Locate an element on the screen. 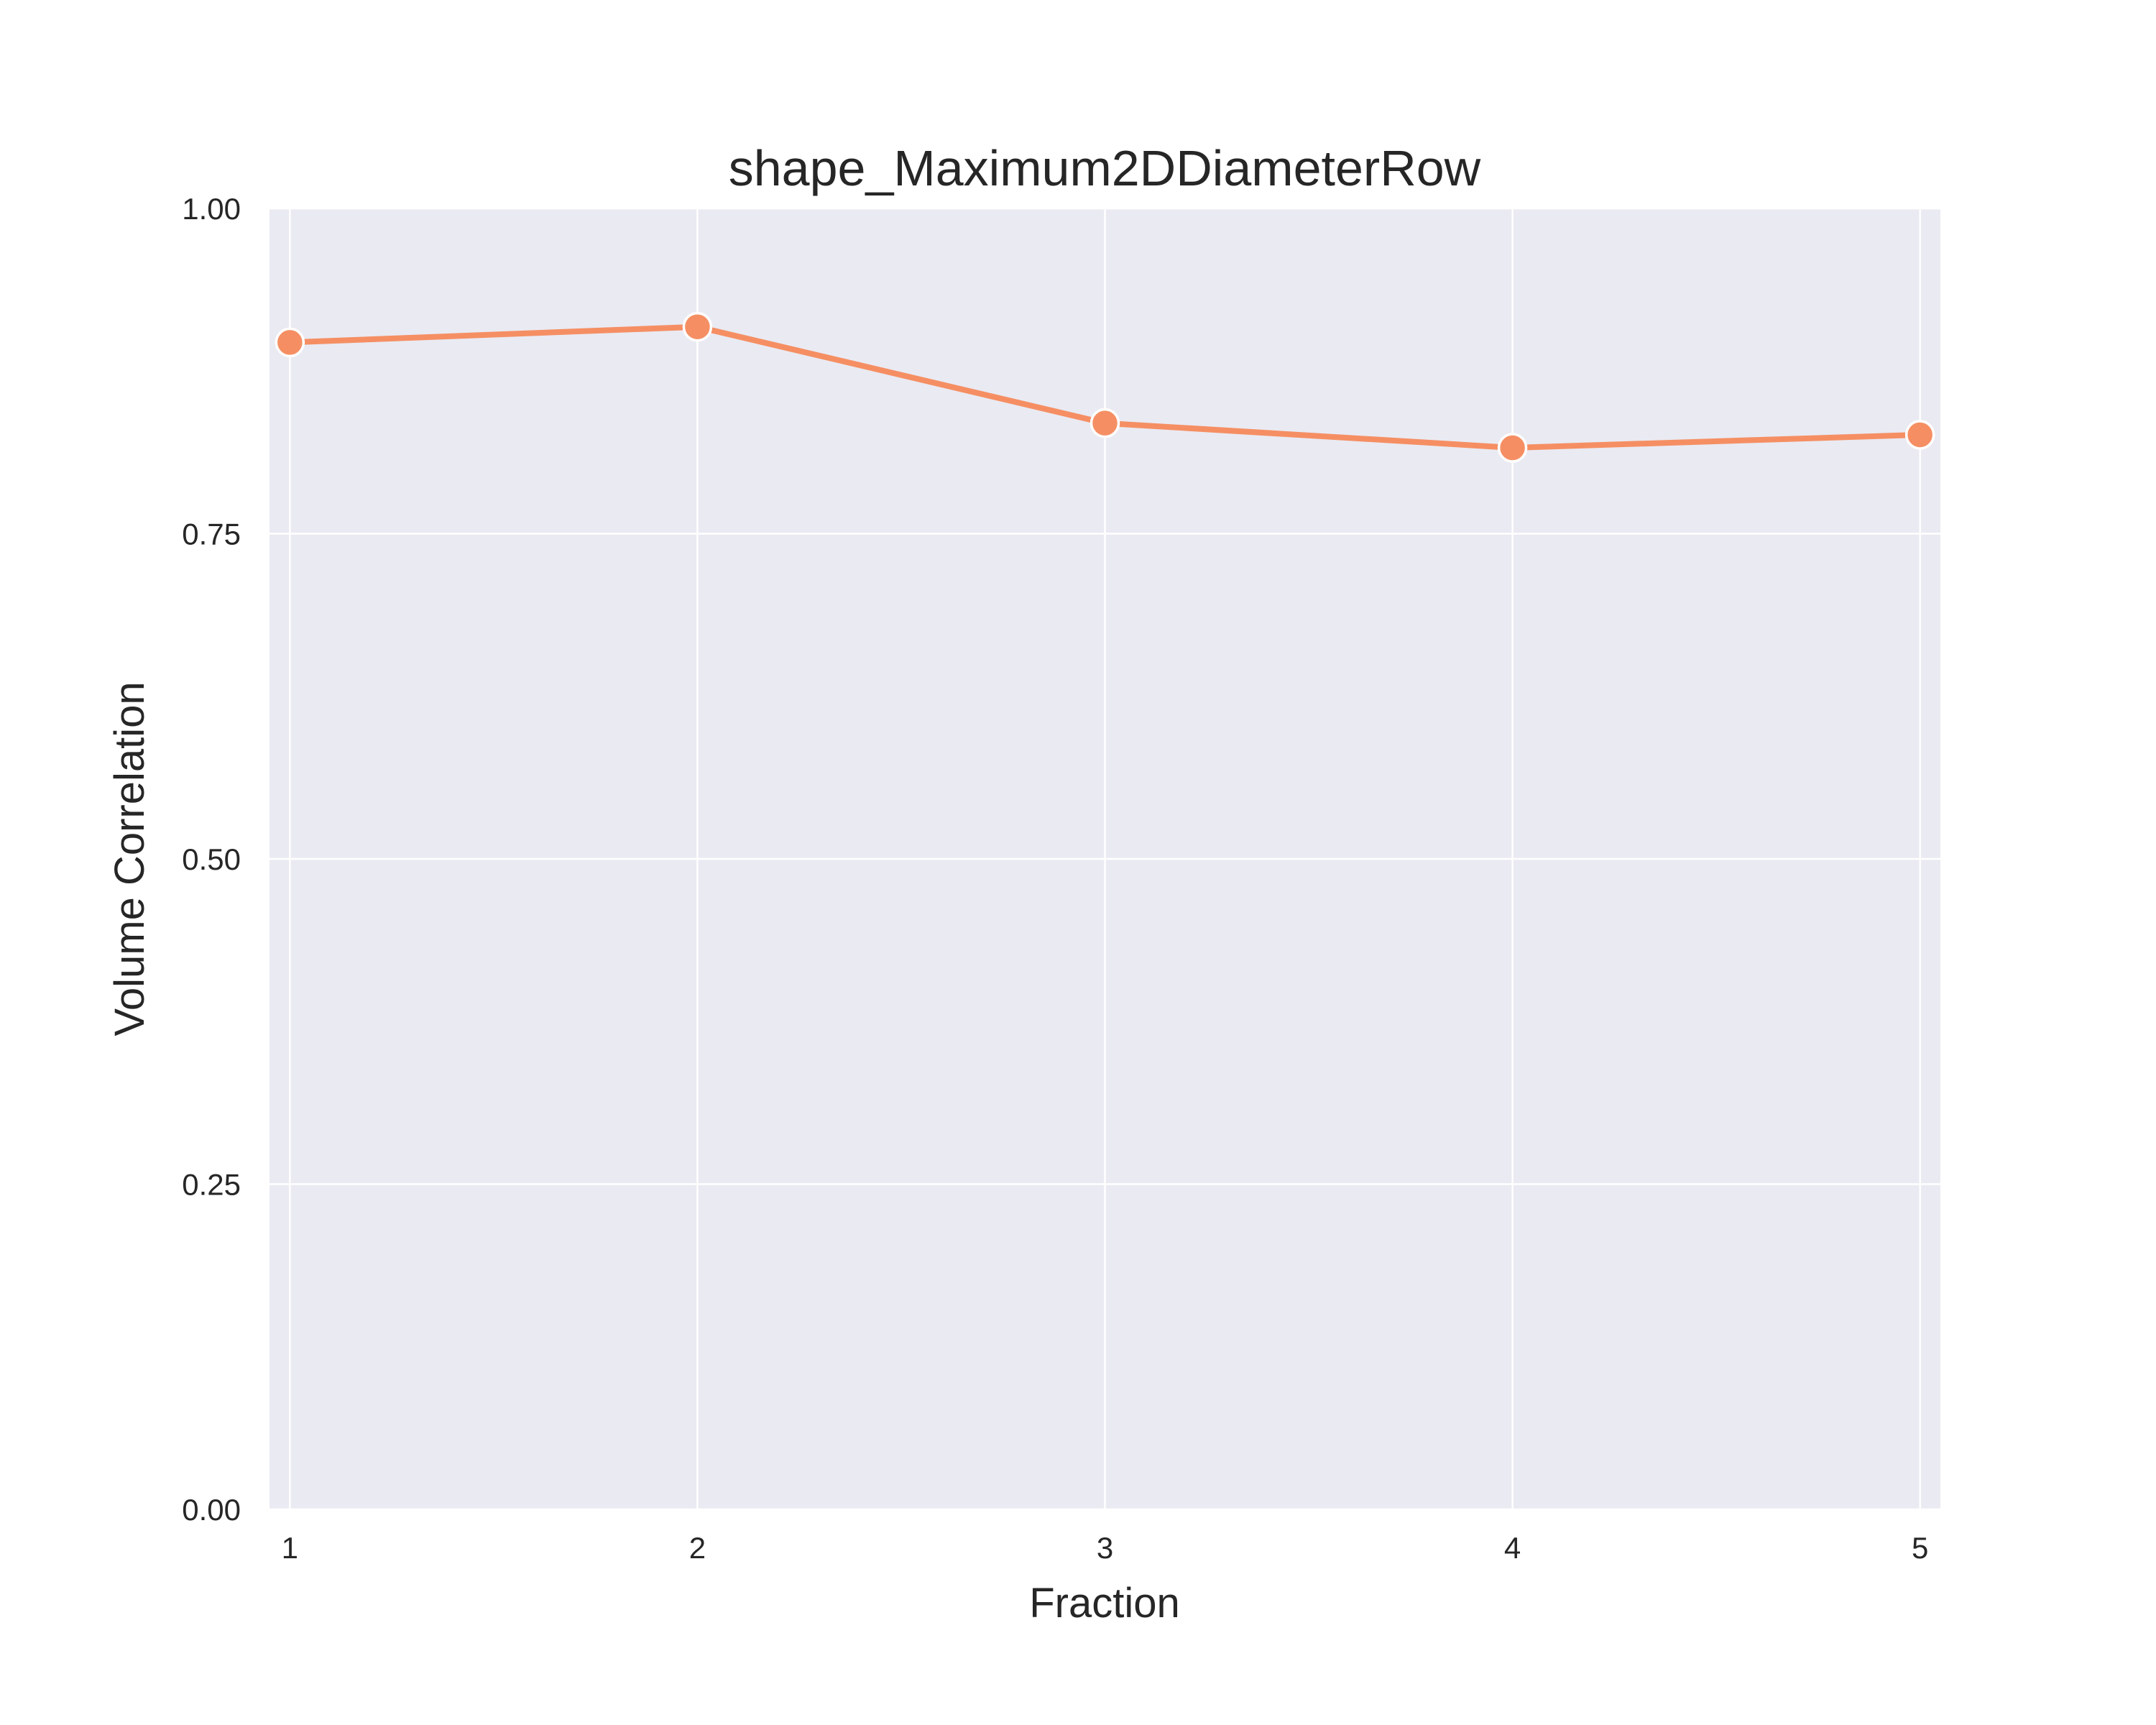 The width and height of the screenshot is (2156, 1725). x-axis-label: Fraction is located at coordinates (1104, 1603).